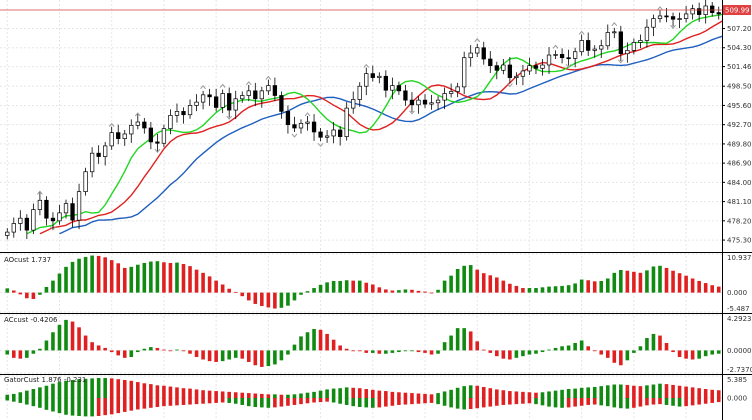  What do you see at coordinates (739, 241) in the screenshot?
I see `price-tick-label: 475.30` at bounding box center [739, 241].